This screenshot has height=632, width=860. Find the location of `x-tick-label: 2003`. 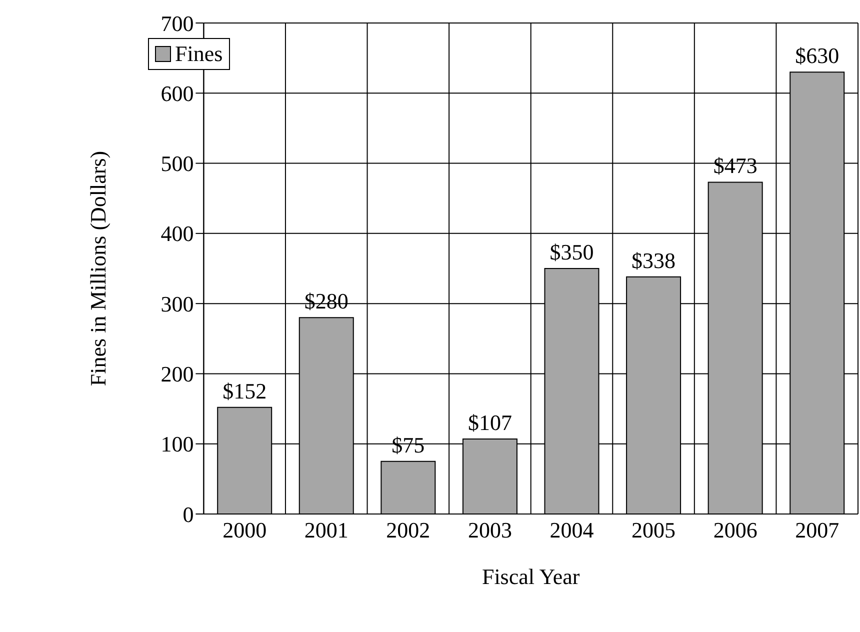

x-tick-label: 2003 is located at coordinates (490, 530).